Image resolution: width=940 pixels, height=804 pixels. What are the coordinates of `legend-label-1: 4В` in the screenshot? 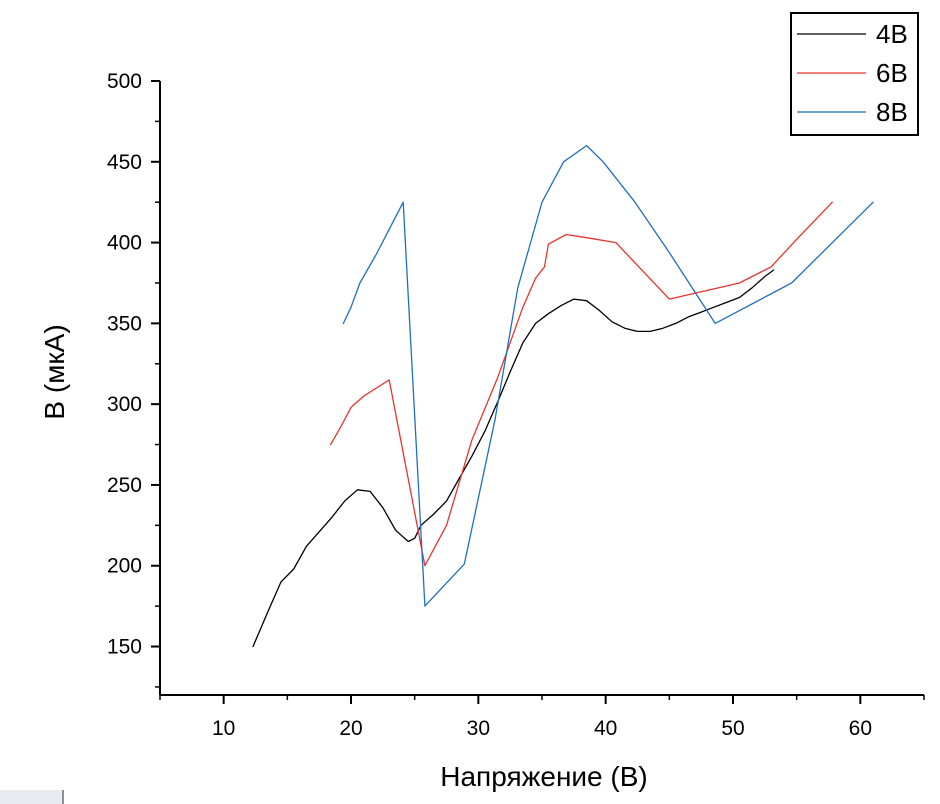 It's located at (892, 34).